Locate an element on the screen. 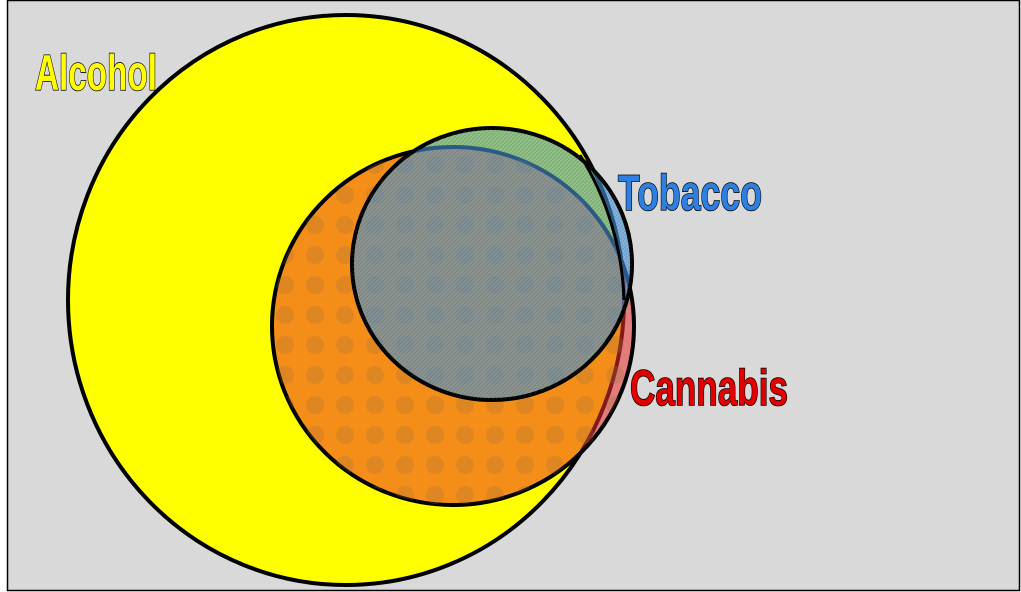 The width and height of the screenshot is (1021, 592). cannabis-label: Cannabis is located at coordinates (709, 388).